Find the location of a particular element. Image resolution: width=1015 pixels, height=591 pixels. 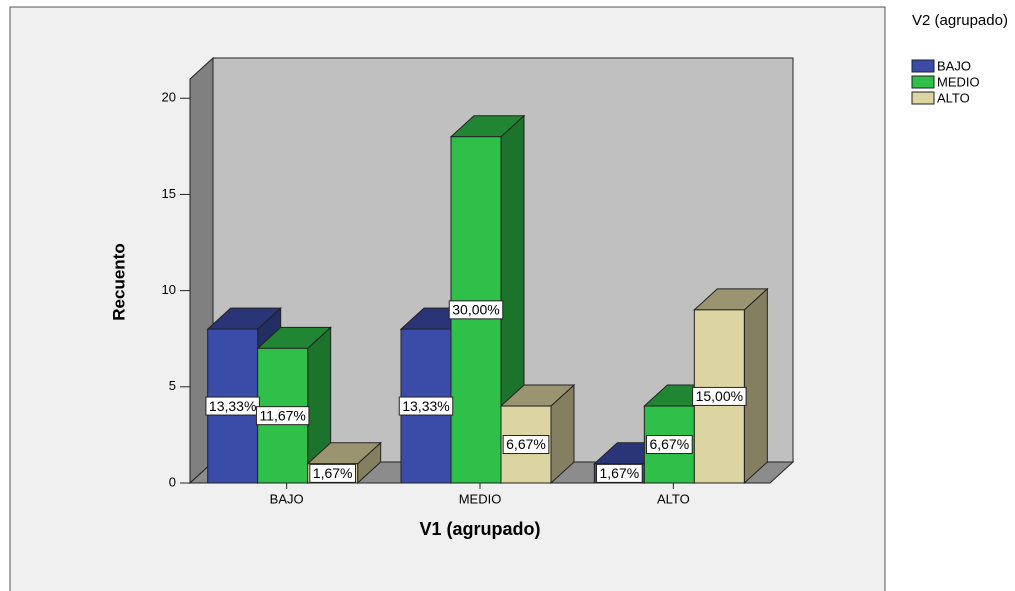

legend-label: ALTO is located at coordinates (953, 97).